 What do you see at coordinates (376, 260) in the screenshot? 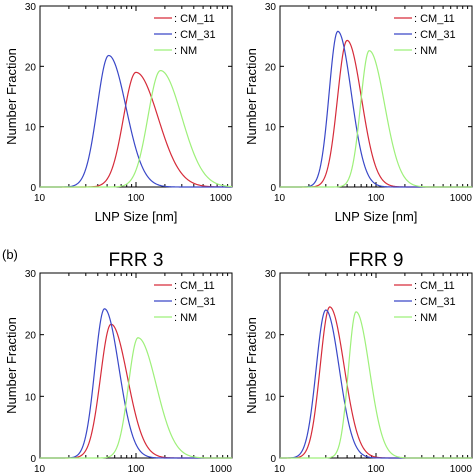
I see `chart-title: FRR 9` at bounding box center [376, 260].